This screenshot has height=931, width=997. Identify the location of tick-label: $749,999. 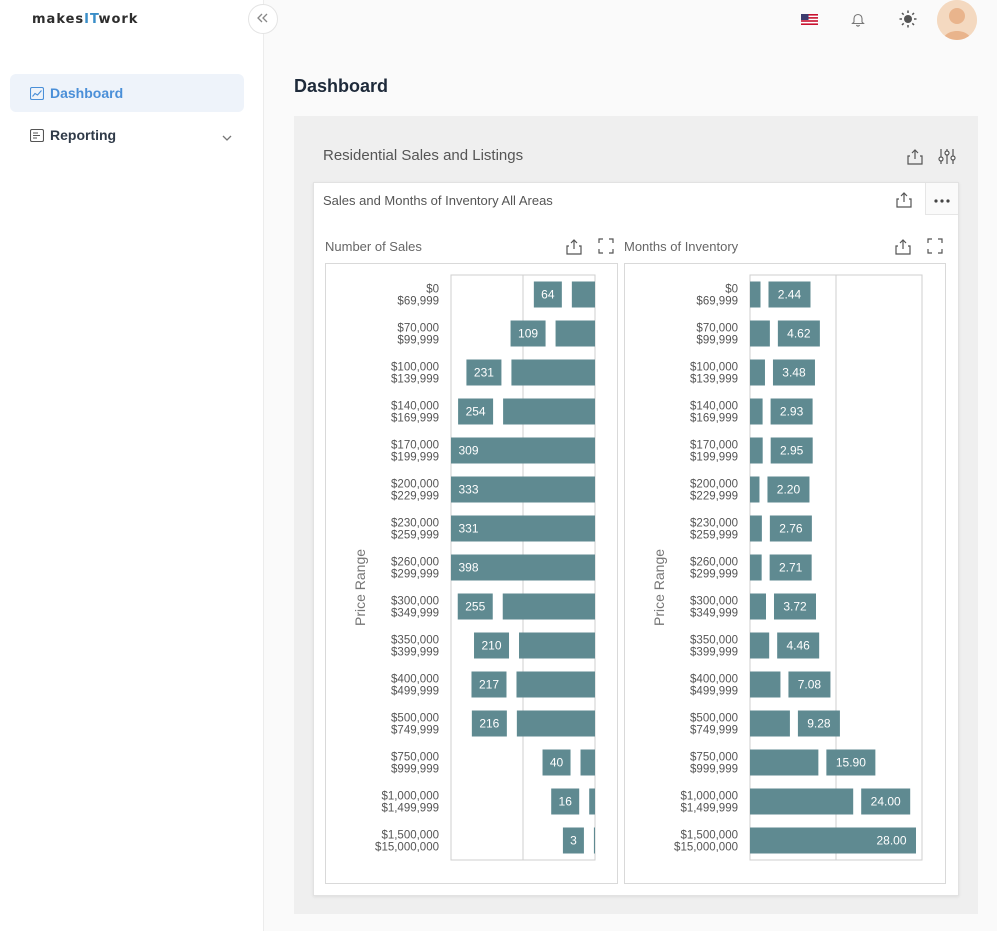
(415, 731).